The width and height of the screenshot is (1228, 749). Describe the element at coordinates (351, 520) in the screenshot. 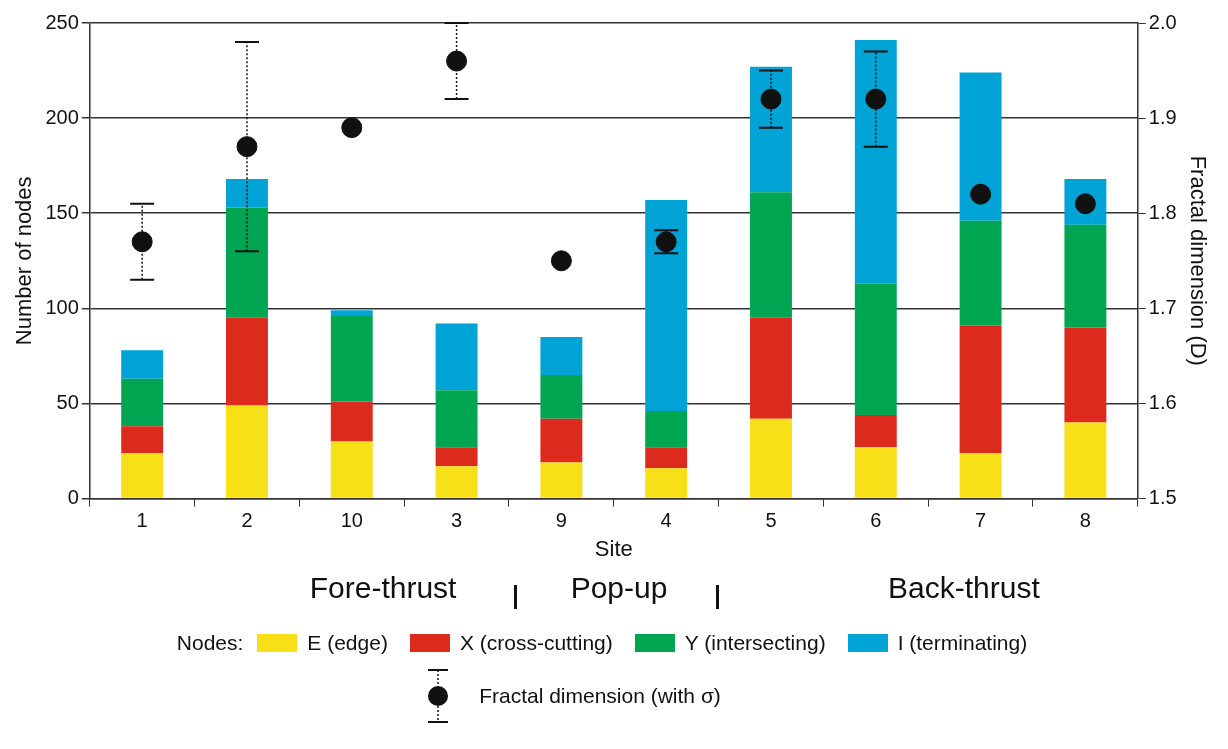

I see `x-tick-label: 10` at that location.